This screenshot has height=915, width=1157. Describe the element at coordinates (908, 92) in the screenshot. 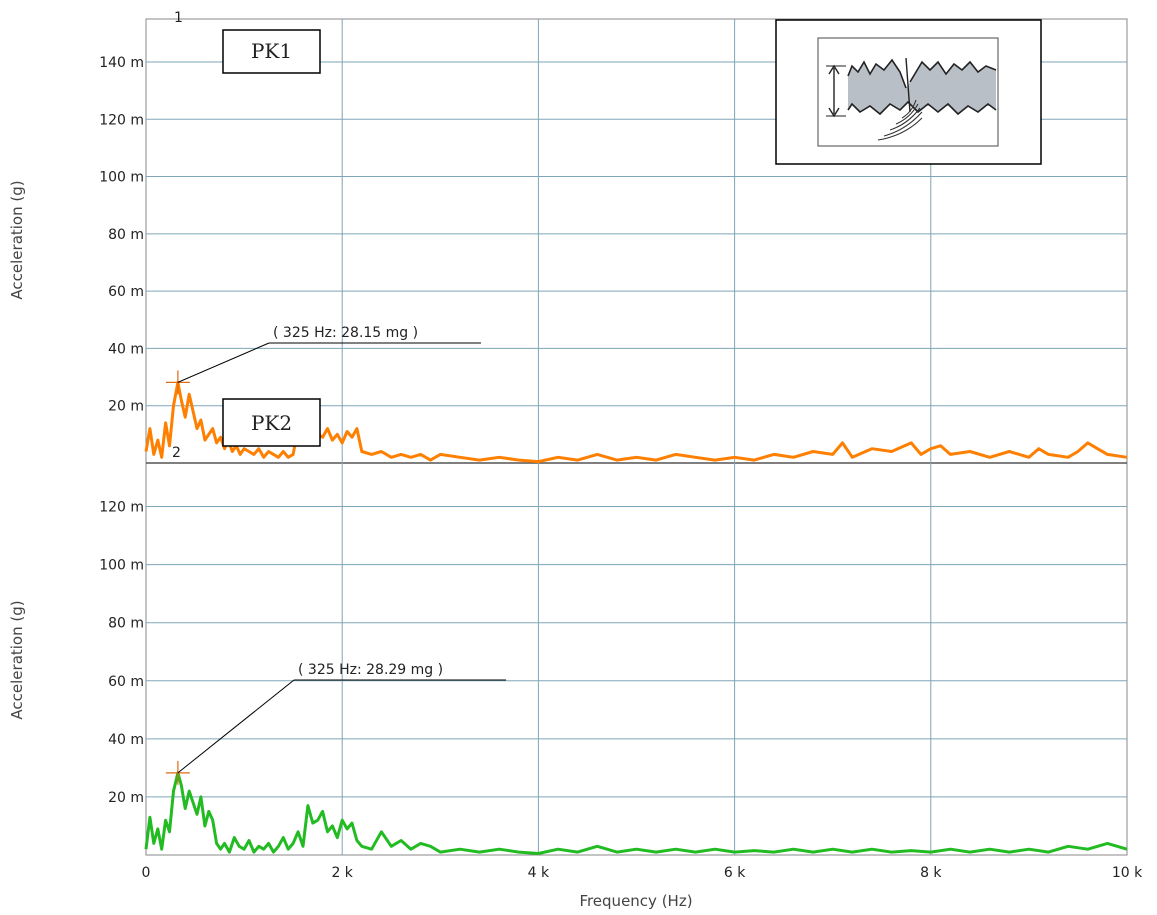

I see `amplitude-waveform-icon` at that location.